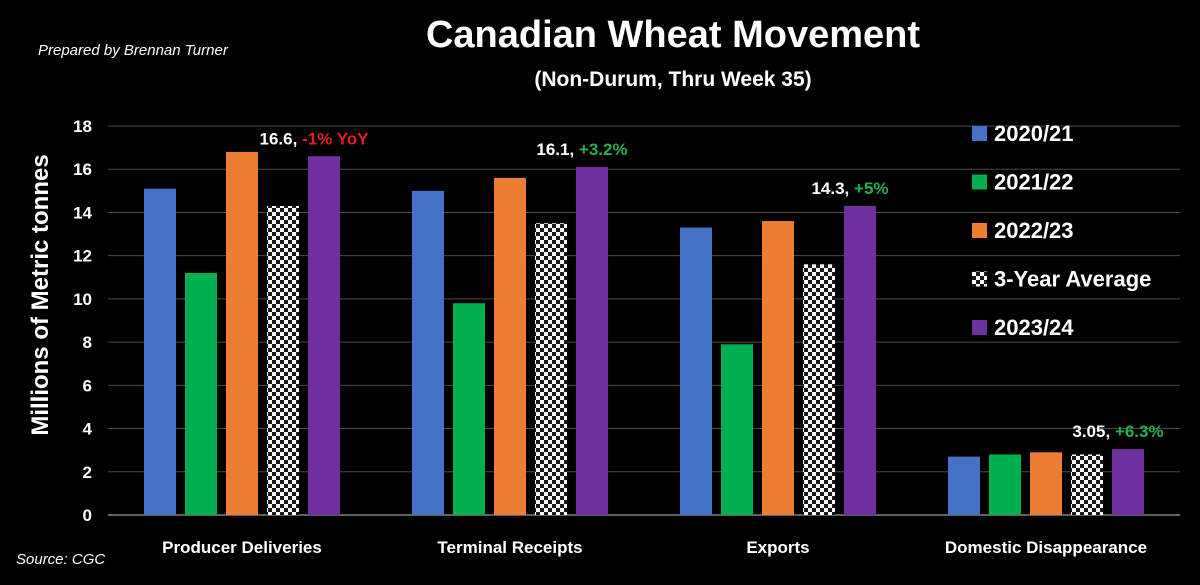 This screenshot has height=585, width=1200. Describe the element at coordinates (133, 50) in the screenshot. I see `prepared-by: Prepared by Brennan Turner` at that location.